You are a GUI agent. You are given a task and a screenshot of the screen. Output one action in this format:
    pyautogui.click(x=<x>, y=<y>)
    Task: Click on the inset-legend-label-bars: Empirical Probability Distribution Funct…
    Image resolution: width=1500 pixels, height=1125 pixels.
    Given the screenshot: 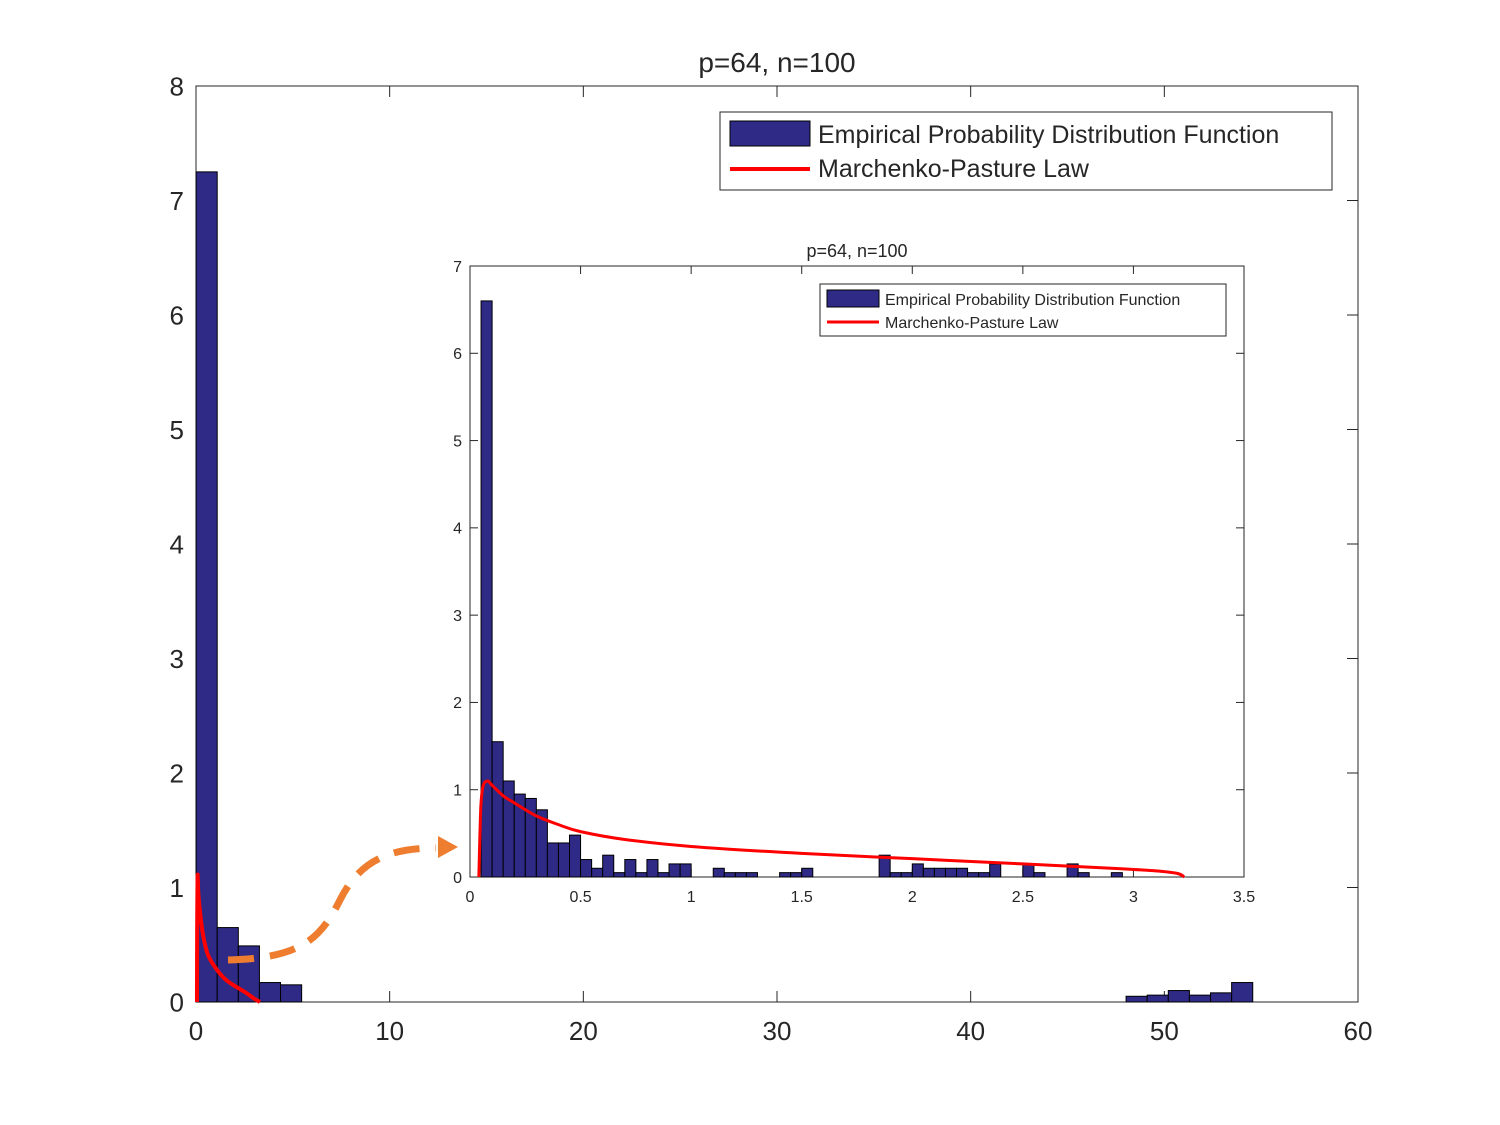 What is the action you would take?
    pyautogui.click(x=1032, y=300)
    